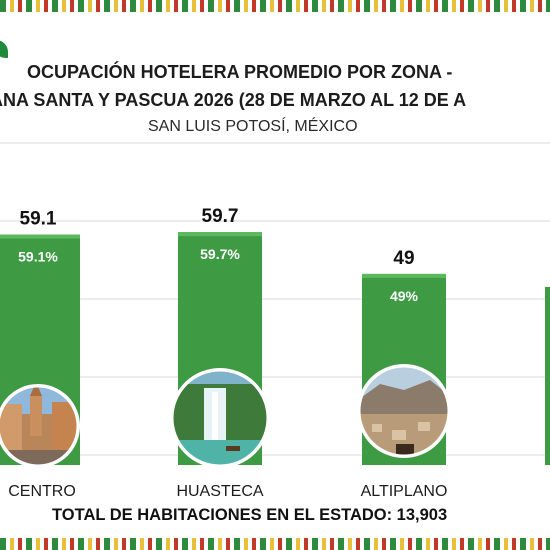  What do you see at coordinates (219, 491) in the screenshot?
I see `category-label: HUASTECA` at bounding box center [219, 491].